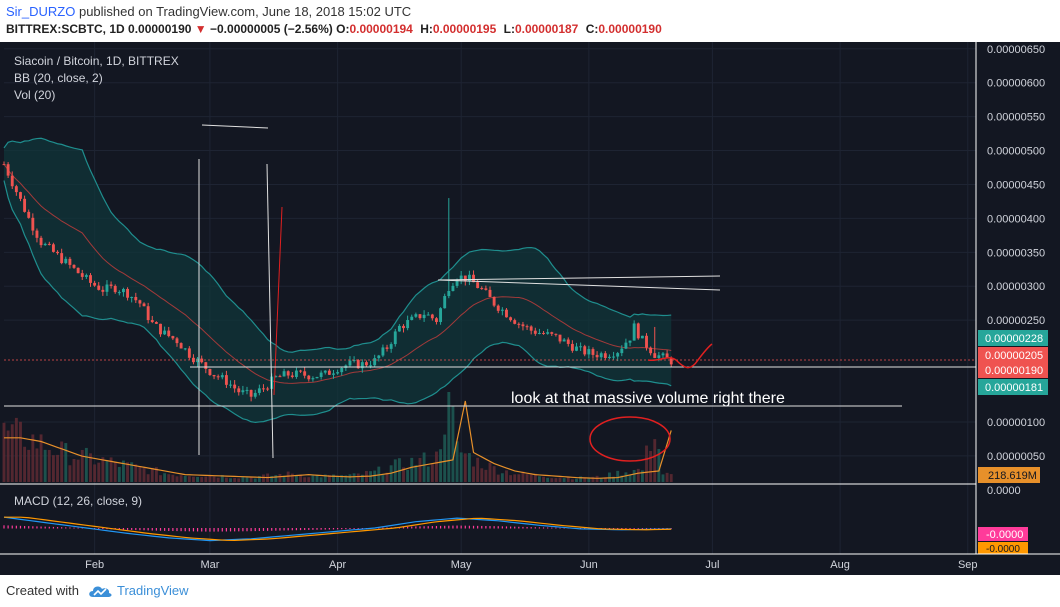 This screenshot has height=607, width=1060. I want to click on time-tick-label: Mar, so click(209, 565).